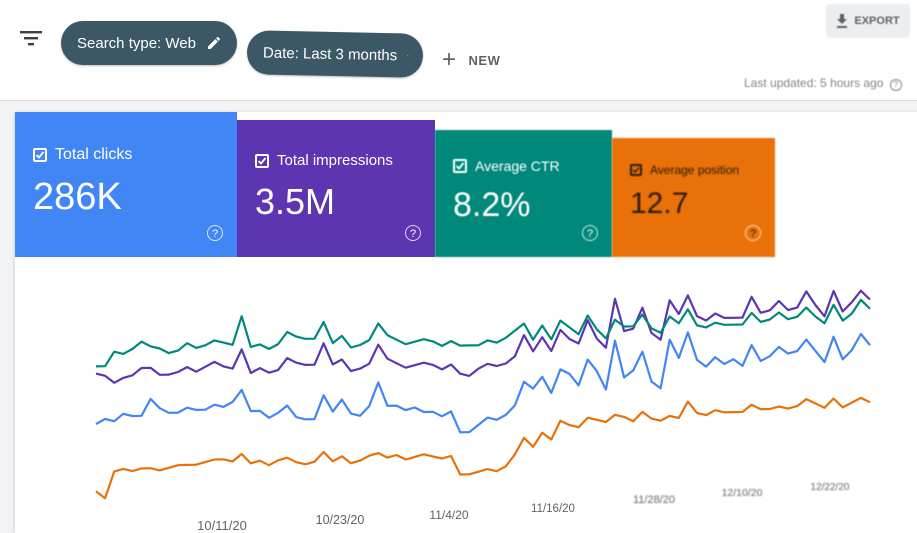 The height and width of the screenshot is (533, 917). Describe the element at coordinates (492, 205) in the screenshot. I see `metric-value: 8.2%` at that location.